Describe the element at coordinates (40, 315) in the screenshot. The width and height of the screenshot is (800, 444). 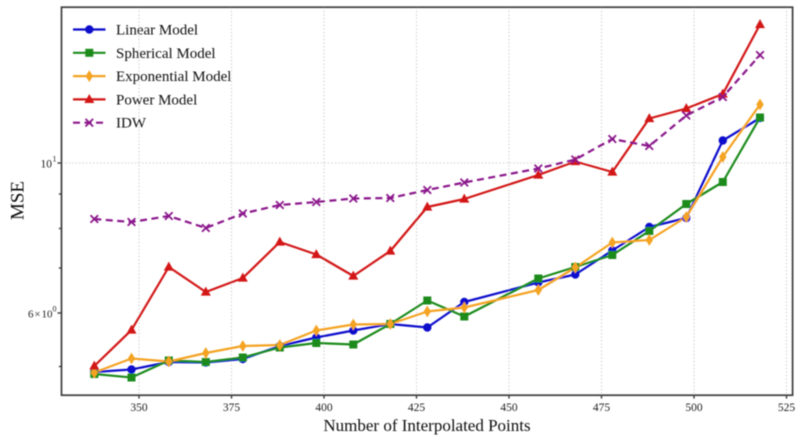
I see `svg-text: 6 × 10` at that location.